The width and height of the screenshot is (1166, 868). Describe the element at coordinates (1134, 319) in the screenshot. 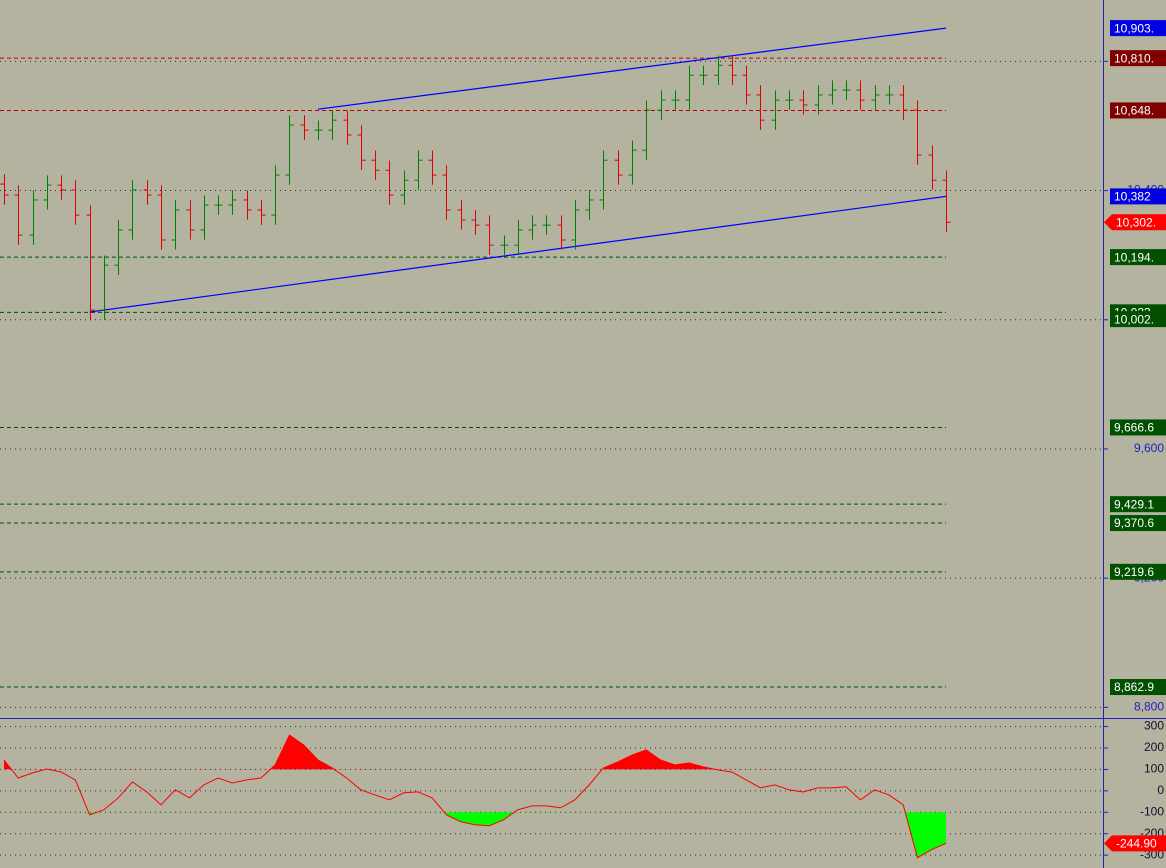

I see `price-label: 10,002.` at that location.